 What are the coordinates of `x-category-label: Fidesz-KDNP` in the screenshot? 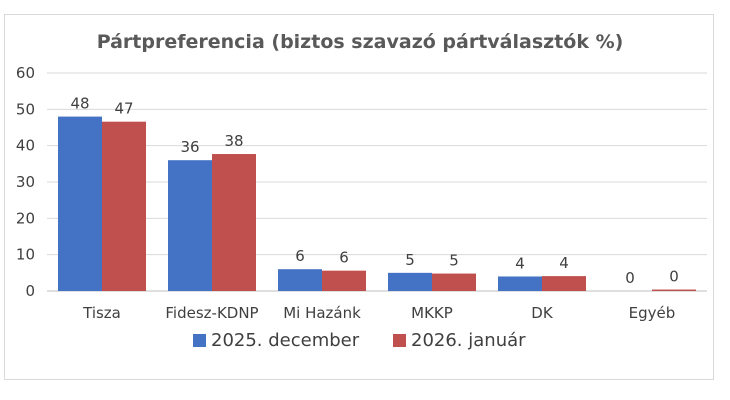 It's located at (211, 313).